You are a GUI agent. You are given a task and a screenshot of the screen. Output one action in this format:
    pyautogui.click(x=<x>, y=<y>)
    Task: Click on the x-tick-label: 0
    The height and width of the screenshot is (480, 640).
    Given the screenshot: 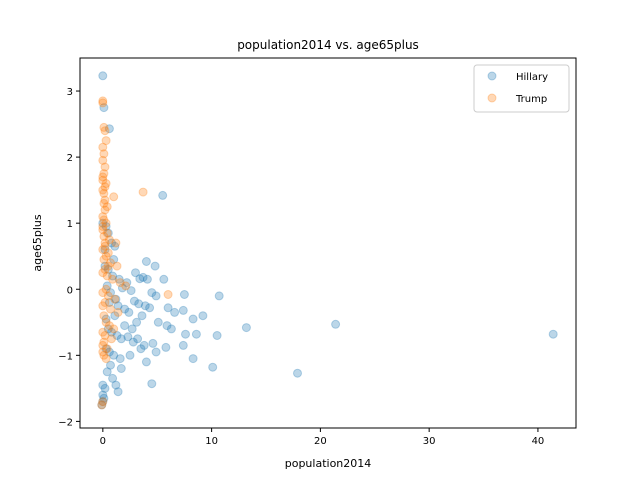 What is the action you would take?
    pyautogui.click(x=103, y=441)
    